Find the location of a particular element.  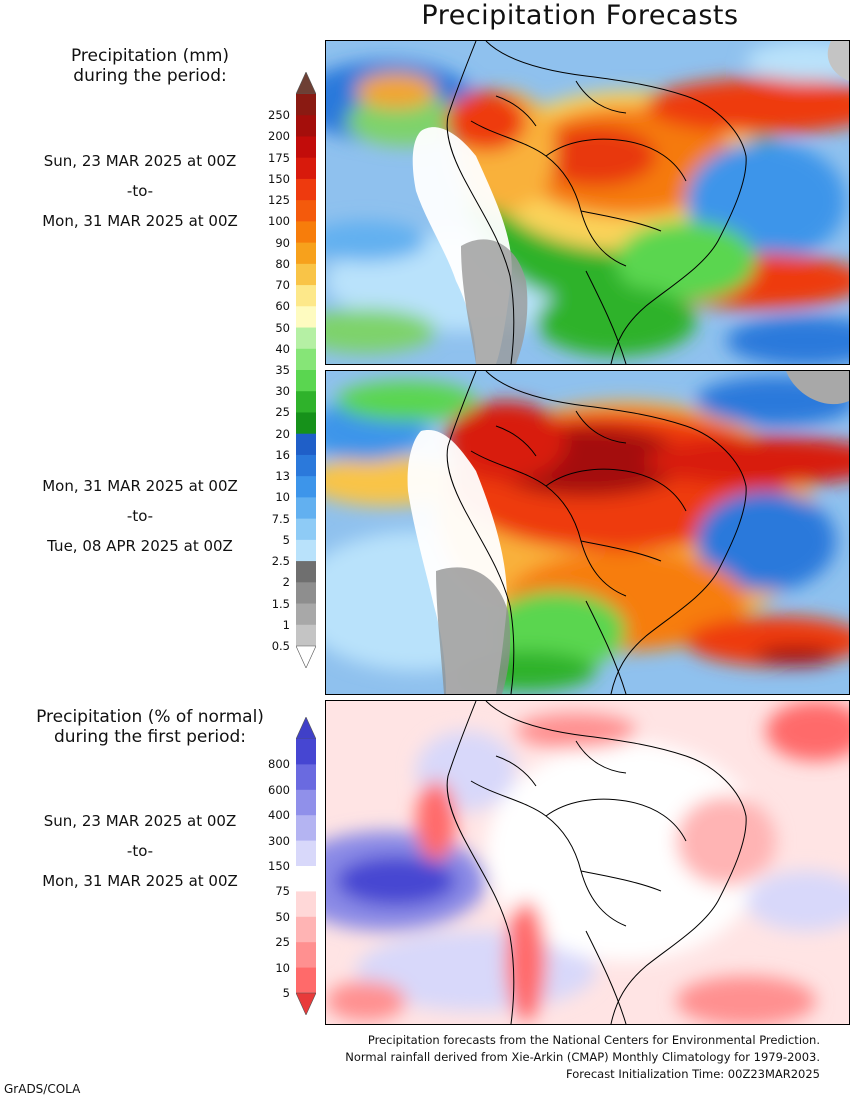

mm-scale-bar is located at coordinates (306, 370).